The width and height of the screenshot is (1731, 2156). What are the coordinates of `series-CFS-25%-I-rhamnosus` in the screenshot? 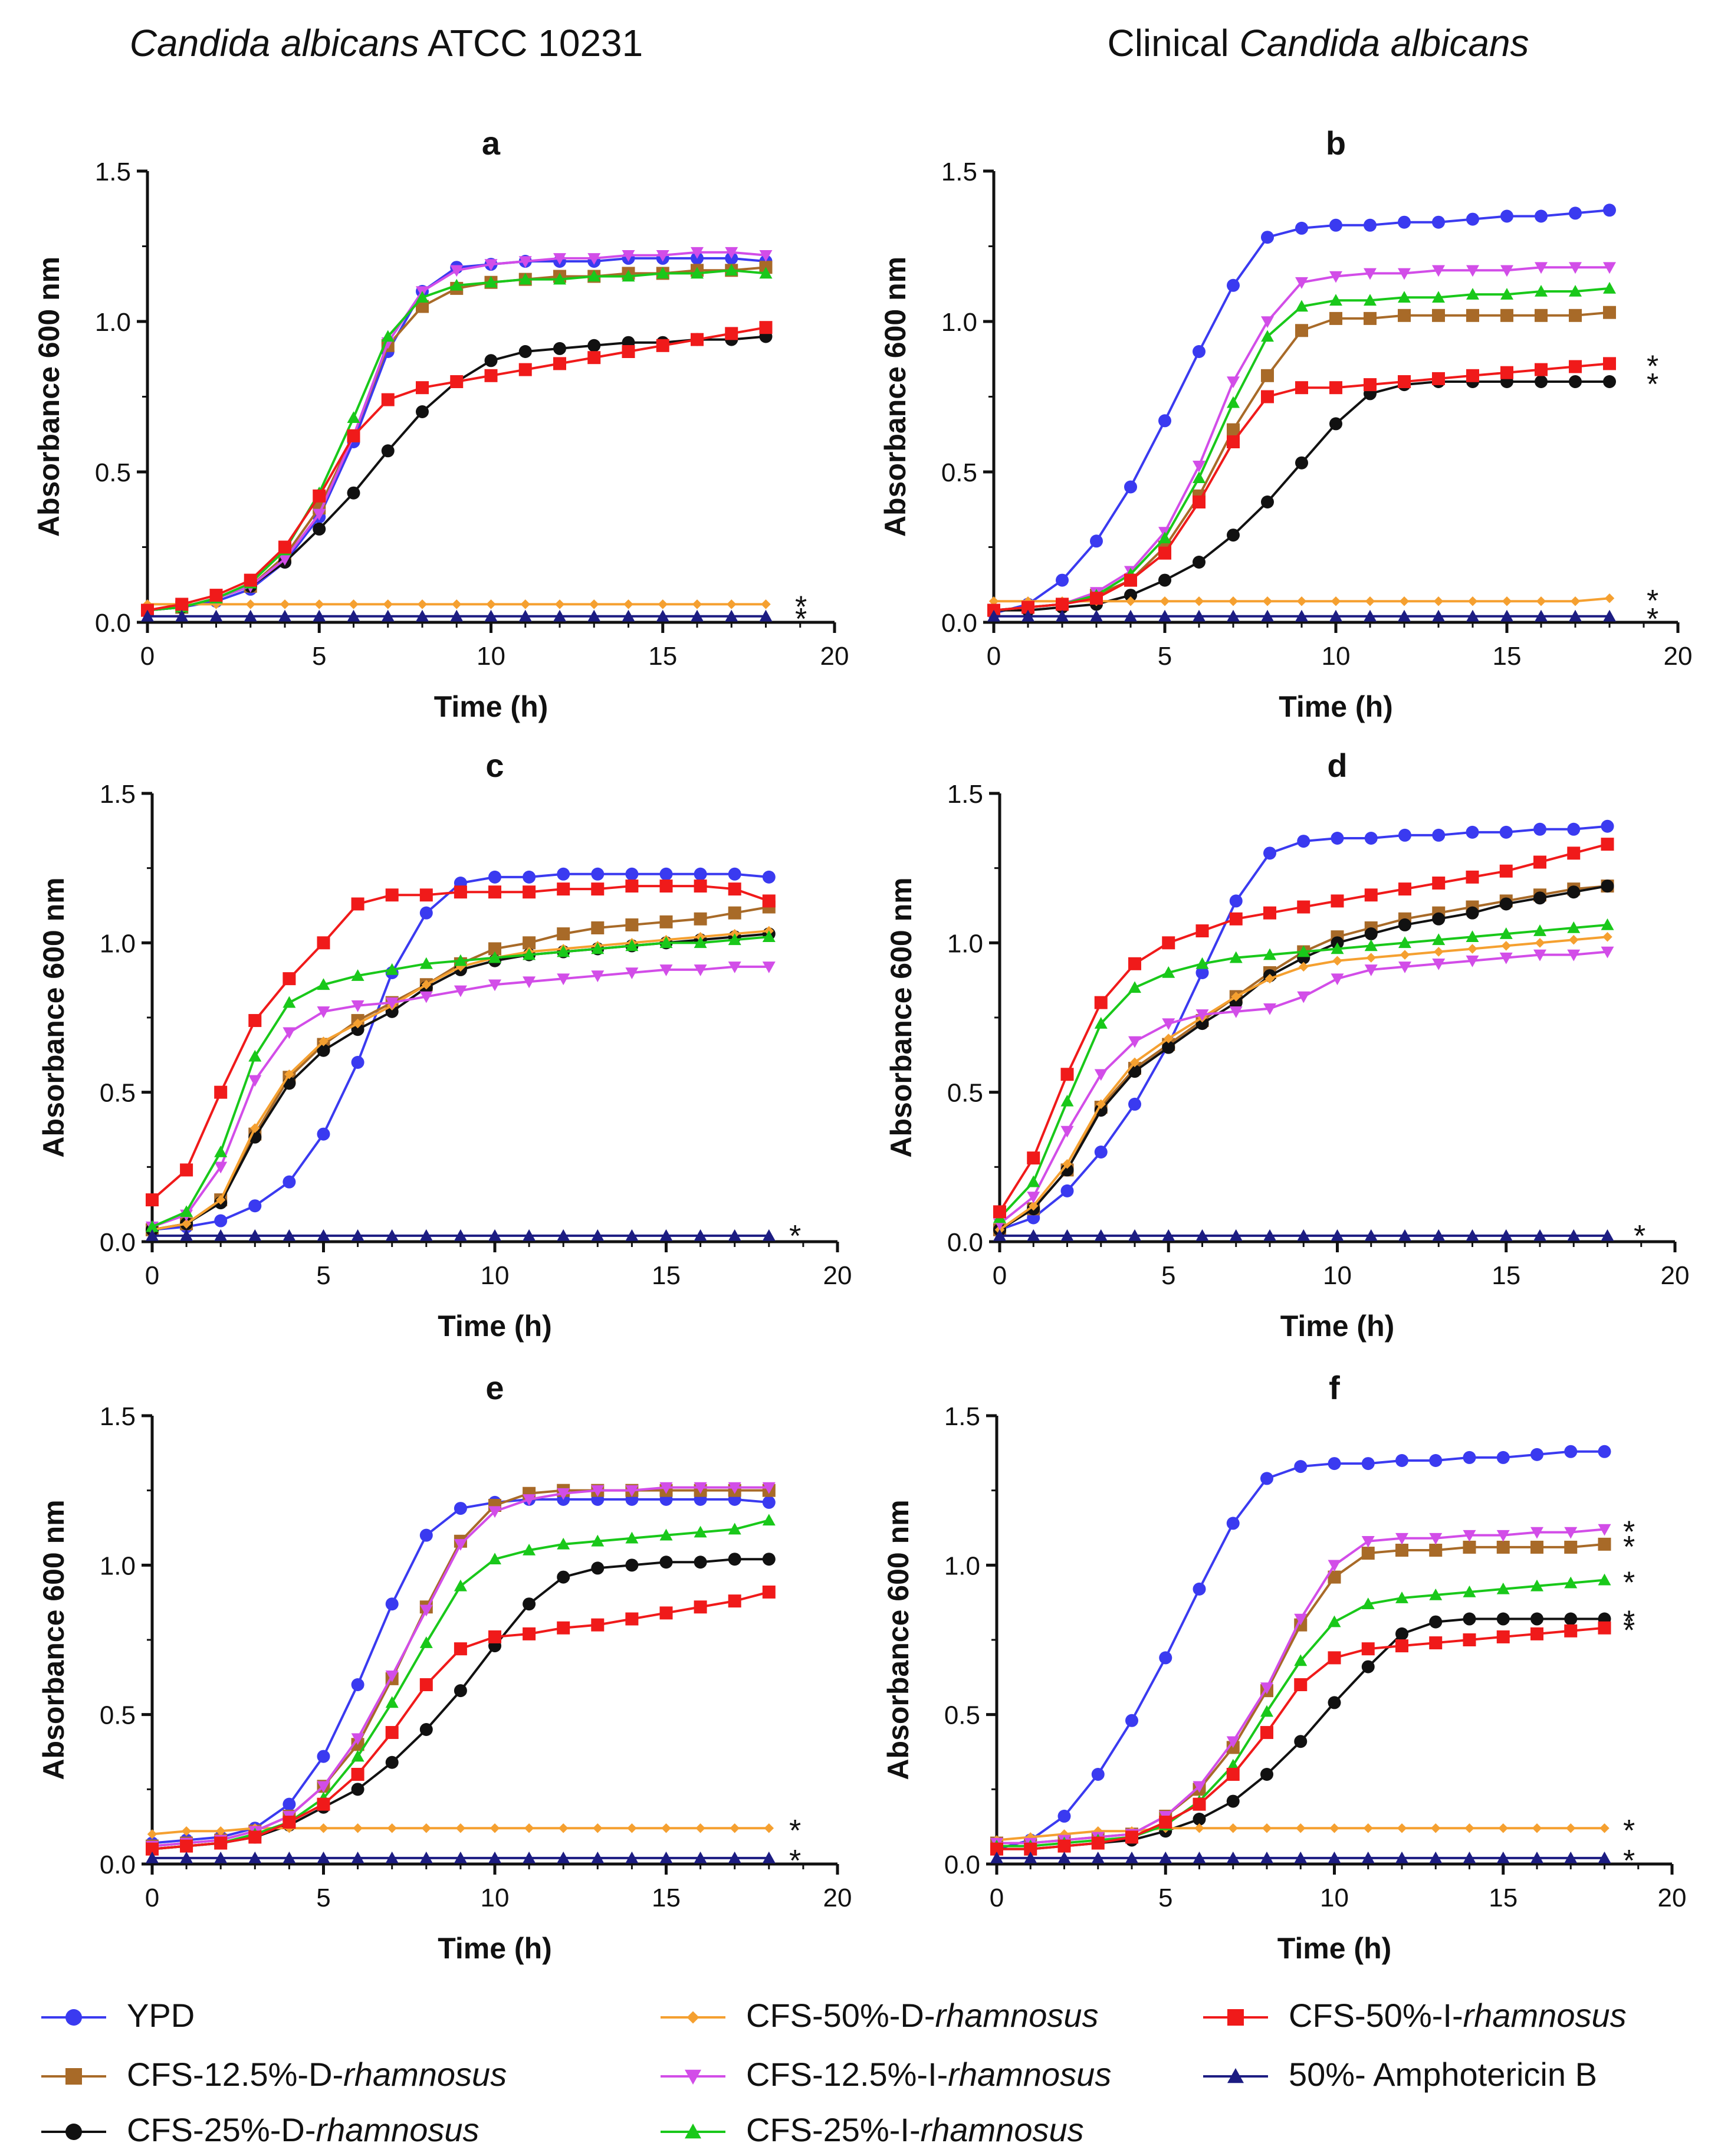 It's located at (1303, 1070).